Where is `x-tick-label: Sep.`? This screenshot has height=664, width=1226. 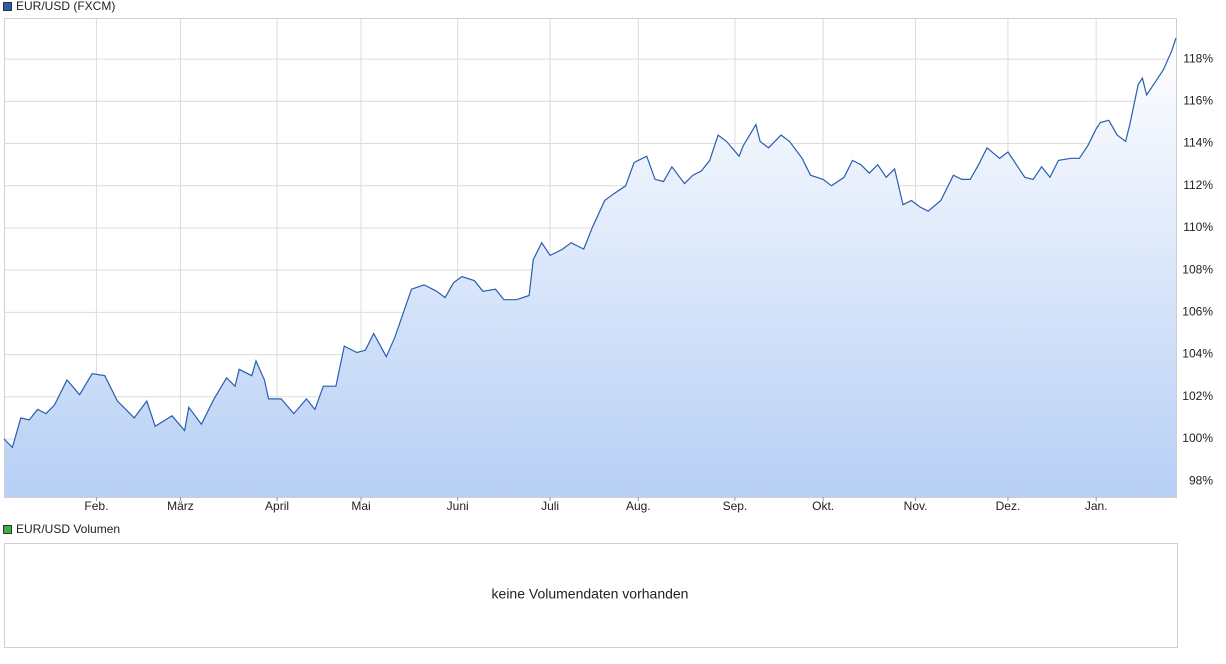 x-tick-label: Sep. is located at coordinates (735, 506).